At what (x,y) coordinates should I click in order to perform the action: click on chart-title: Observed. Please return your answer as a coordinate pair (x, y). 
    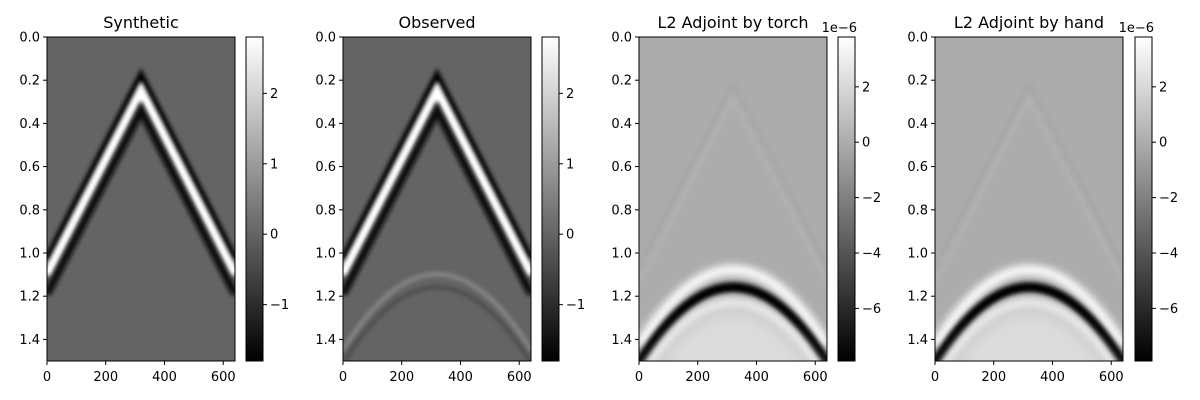
    Looking at the image, I should click on (437, 22).